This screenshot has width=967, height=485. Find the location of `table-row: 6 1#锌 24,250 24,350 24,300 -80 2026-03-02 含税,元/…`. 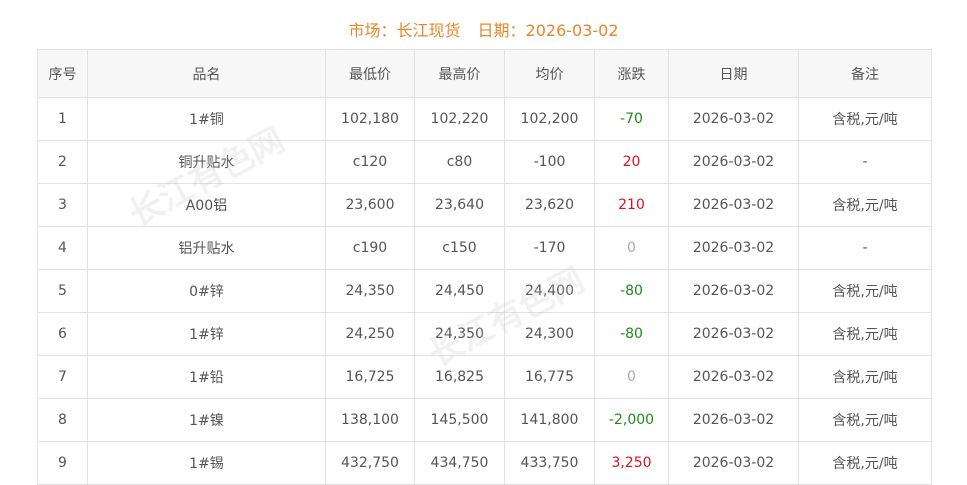

table-row: 6 1#锌 24,250 24,350 24,300 -80 2026-03-02 含税,元/… is located at coordinates (484, 334).